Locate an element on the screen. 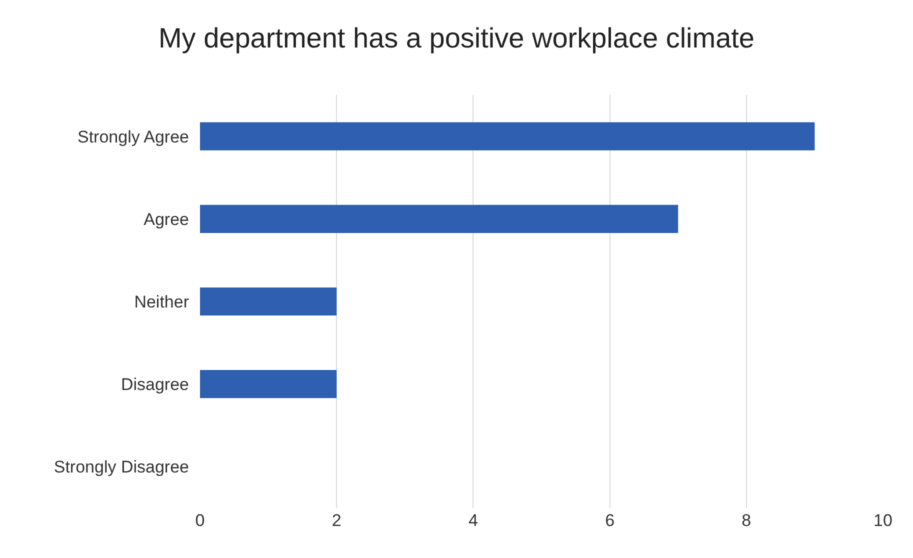 This screenshot has width=913, height=558. y-tick-label: Disagree is located at coordinates (154, 384).